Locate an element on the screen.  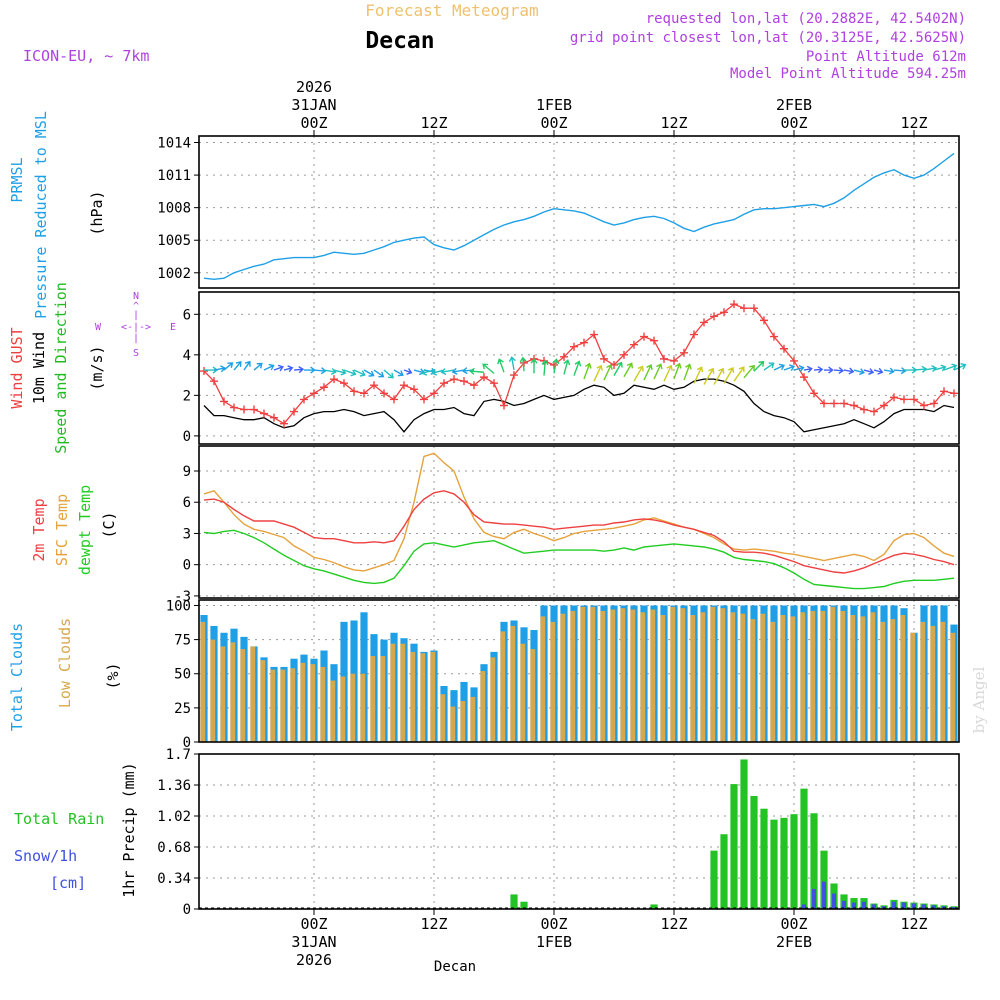
compass-west: W is located at coordinates (98, 327).